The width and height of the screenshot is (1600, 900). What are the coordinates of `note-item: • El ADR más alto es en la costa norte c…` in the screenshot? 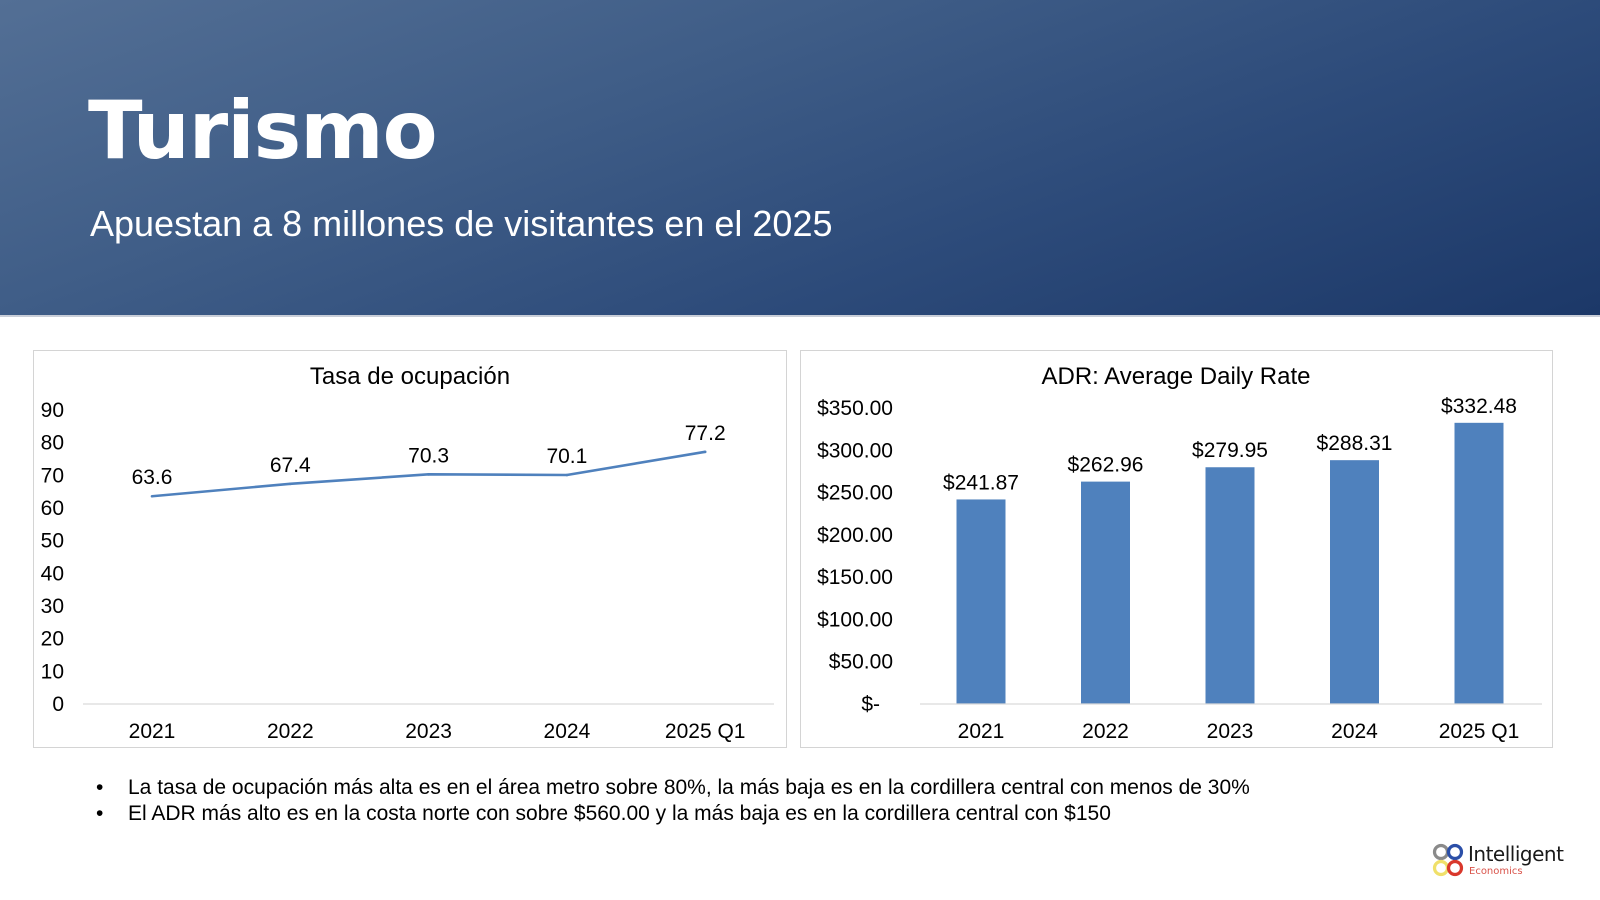 It's located at (673, 814).